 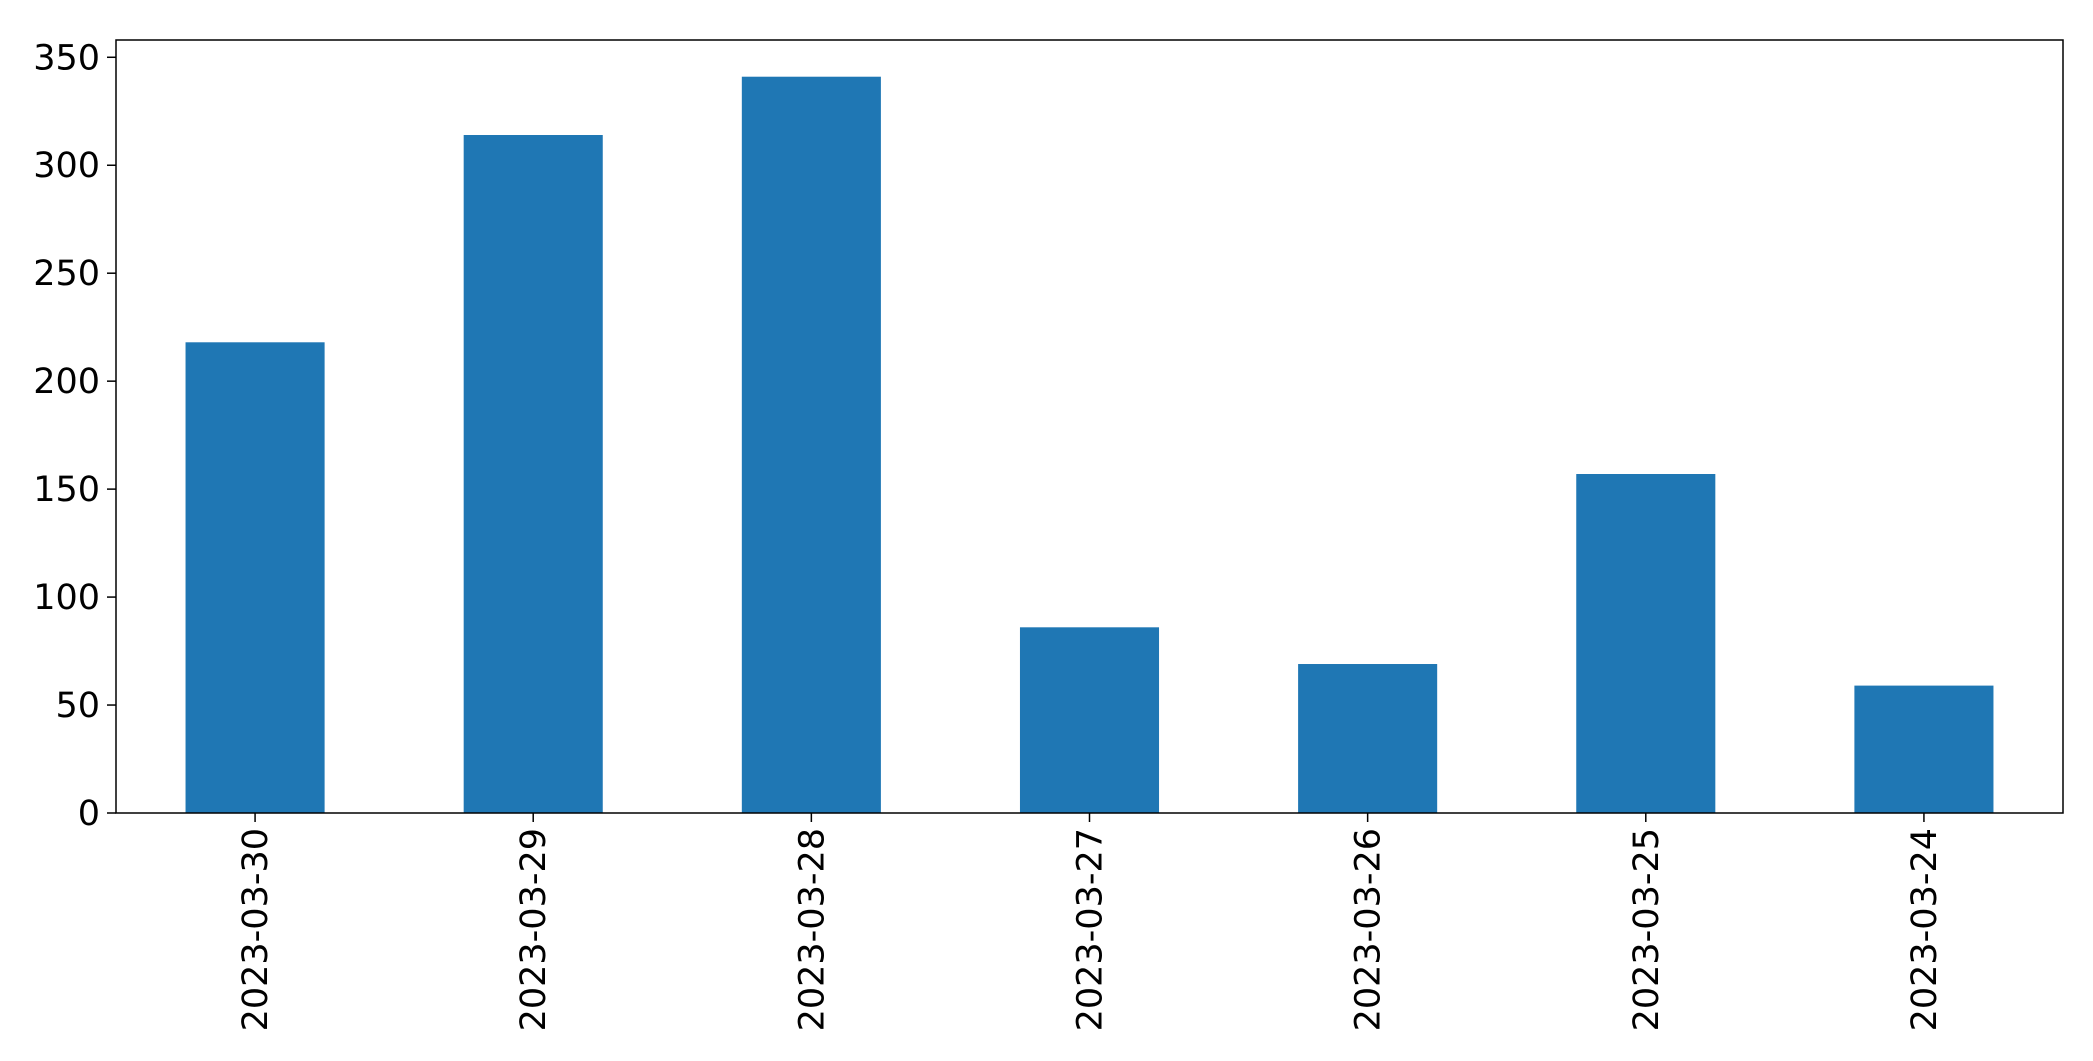 What do you see at coordinates (66, 274) in the screenshot?
I see `y-tick-label: 250` at bounding box center [66, 274].